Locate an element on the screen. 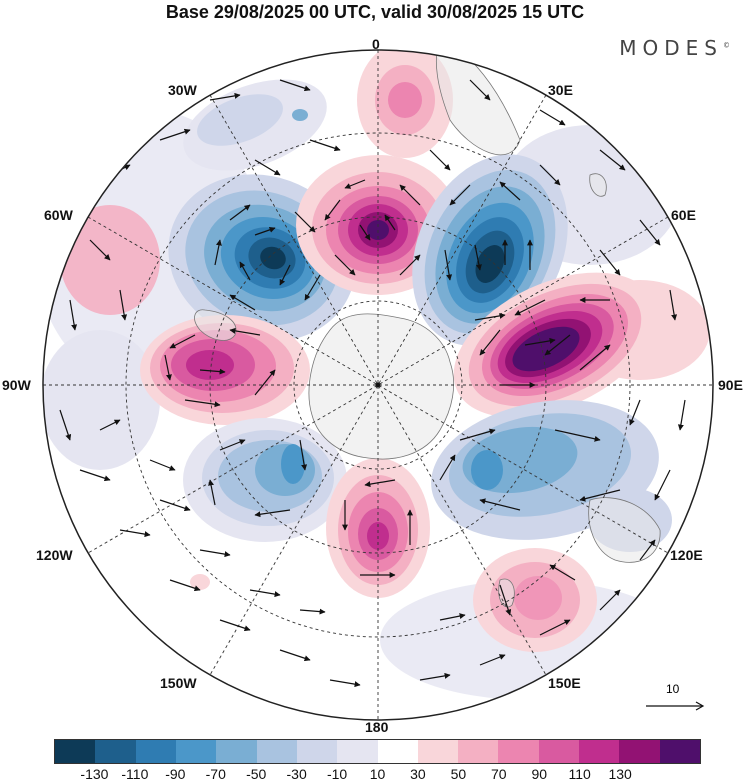 This screenshot has height=783, width=750. lon-label-60e: 60E is located at coordinates (683, 215).